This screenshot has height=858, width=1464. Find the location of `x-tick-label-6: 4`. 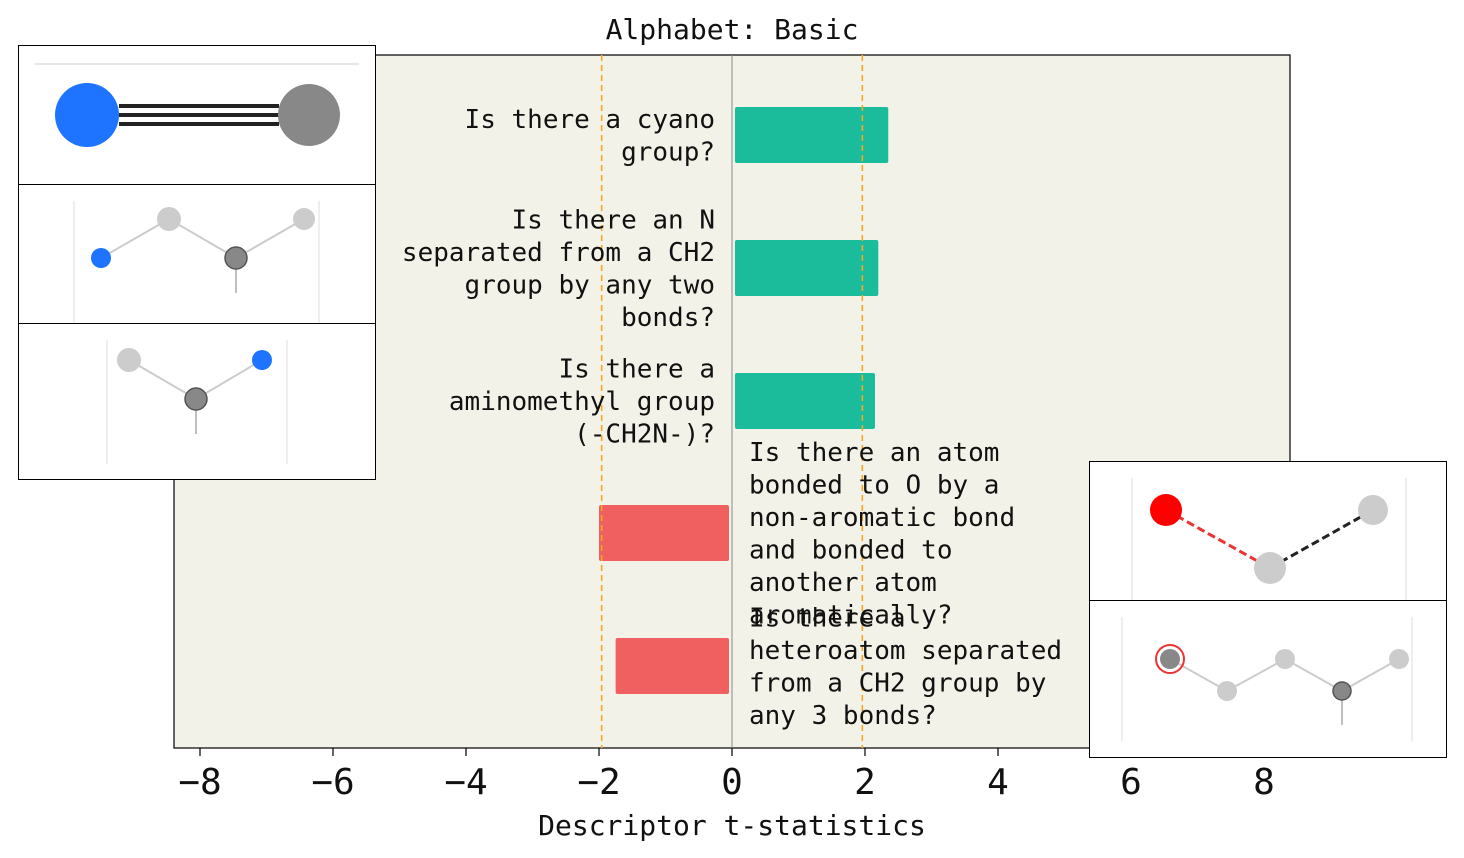

x-tick-label-6: 4 is located at coordinates (998, 782).